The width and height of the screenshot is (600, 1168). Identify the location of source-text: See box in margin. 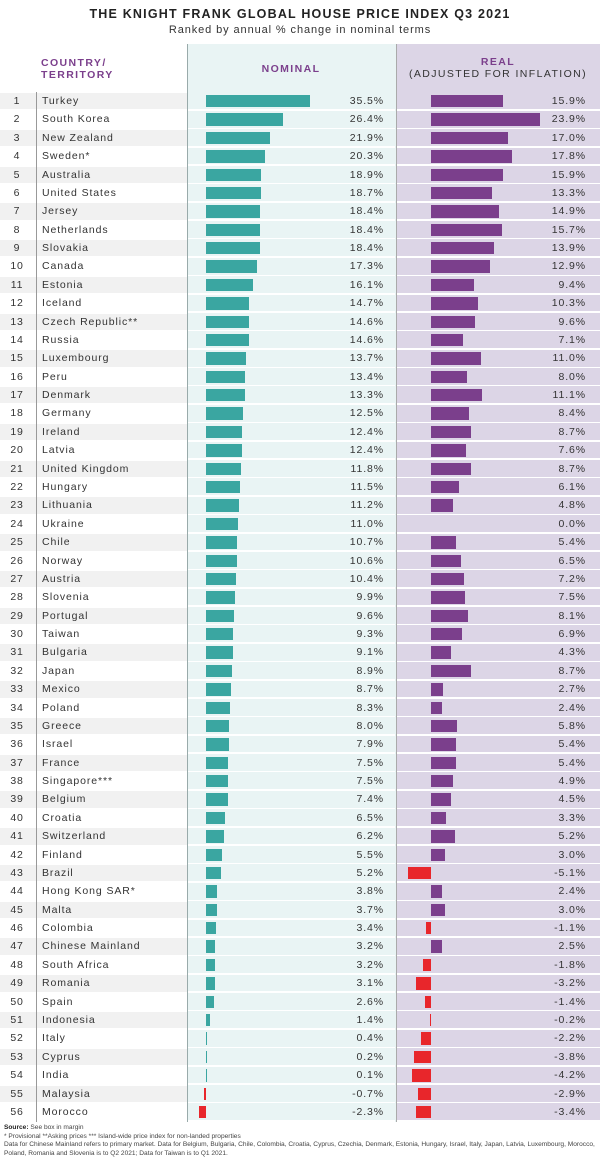
(57, 1127).